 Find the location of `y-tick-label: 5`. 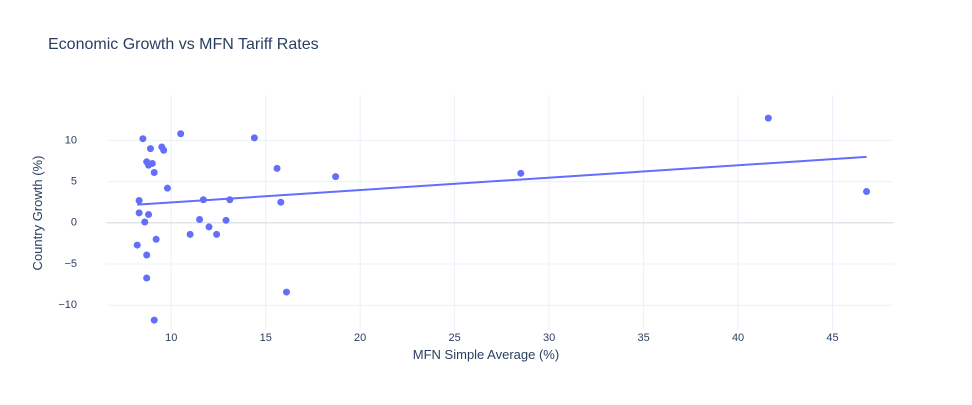

y-tick-label: 5 is located at coordinates (74, 181).